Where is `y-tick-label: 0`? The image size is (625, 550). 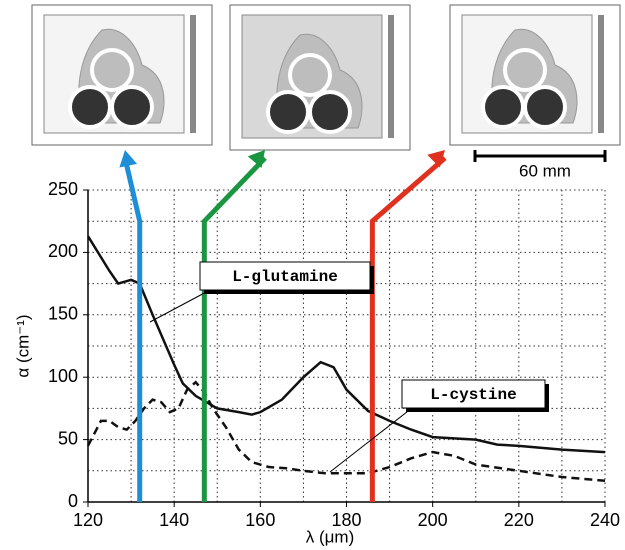
y-tick-label: 0 is located at coordinates (73, 501).